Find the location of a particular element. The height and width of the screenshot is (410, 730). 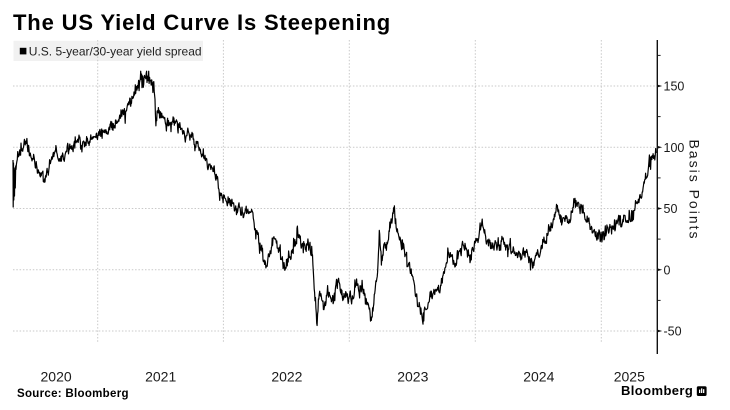

svg-text: Bloomberg is located at coordinates (657, 390).